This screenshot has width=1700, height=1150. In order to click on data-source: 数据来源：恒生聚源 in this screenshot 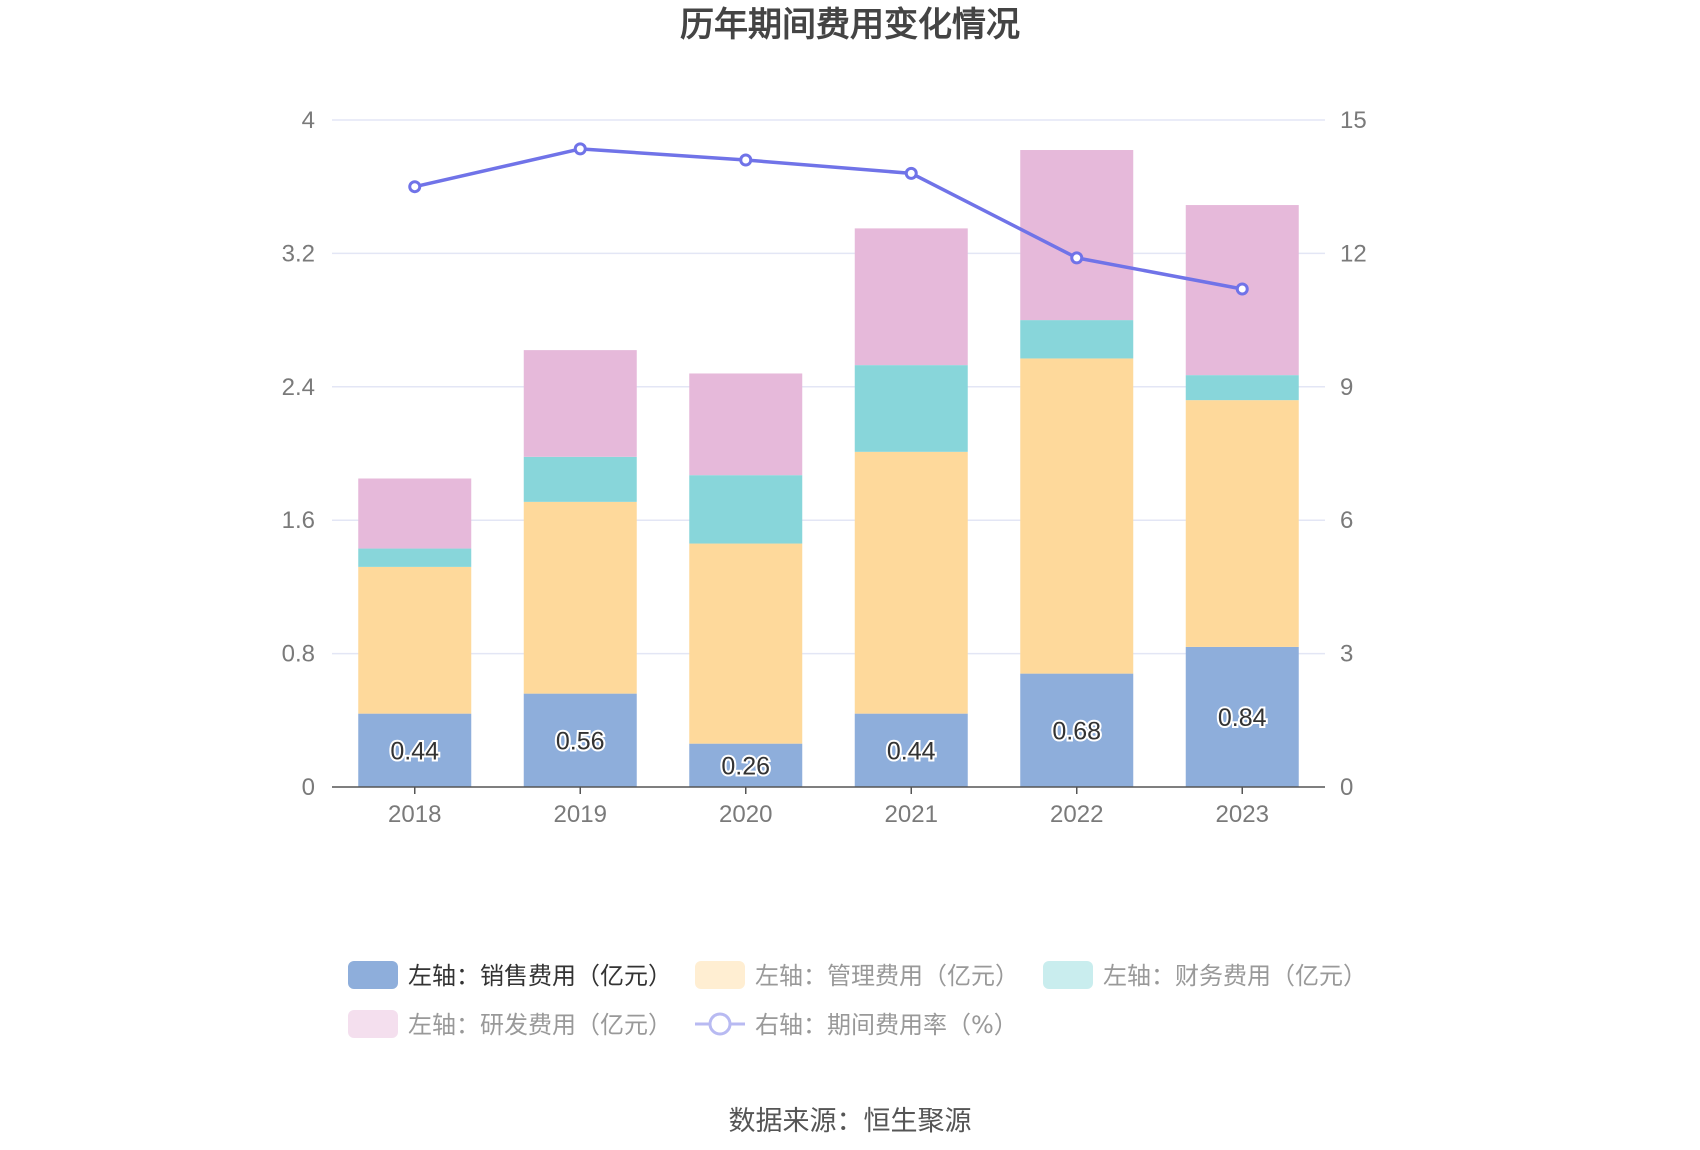, I will do `click(850, 1121)`.